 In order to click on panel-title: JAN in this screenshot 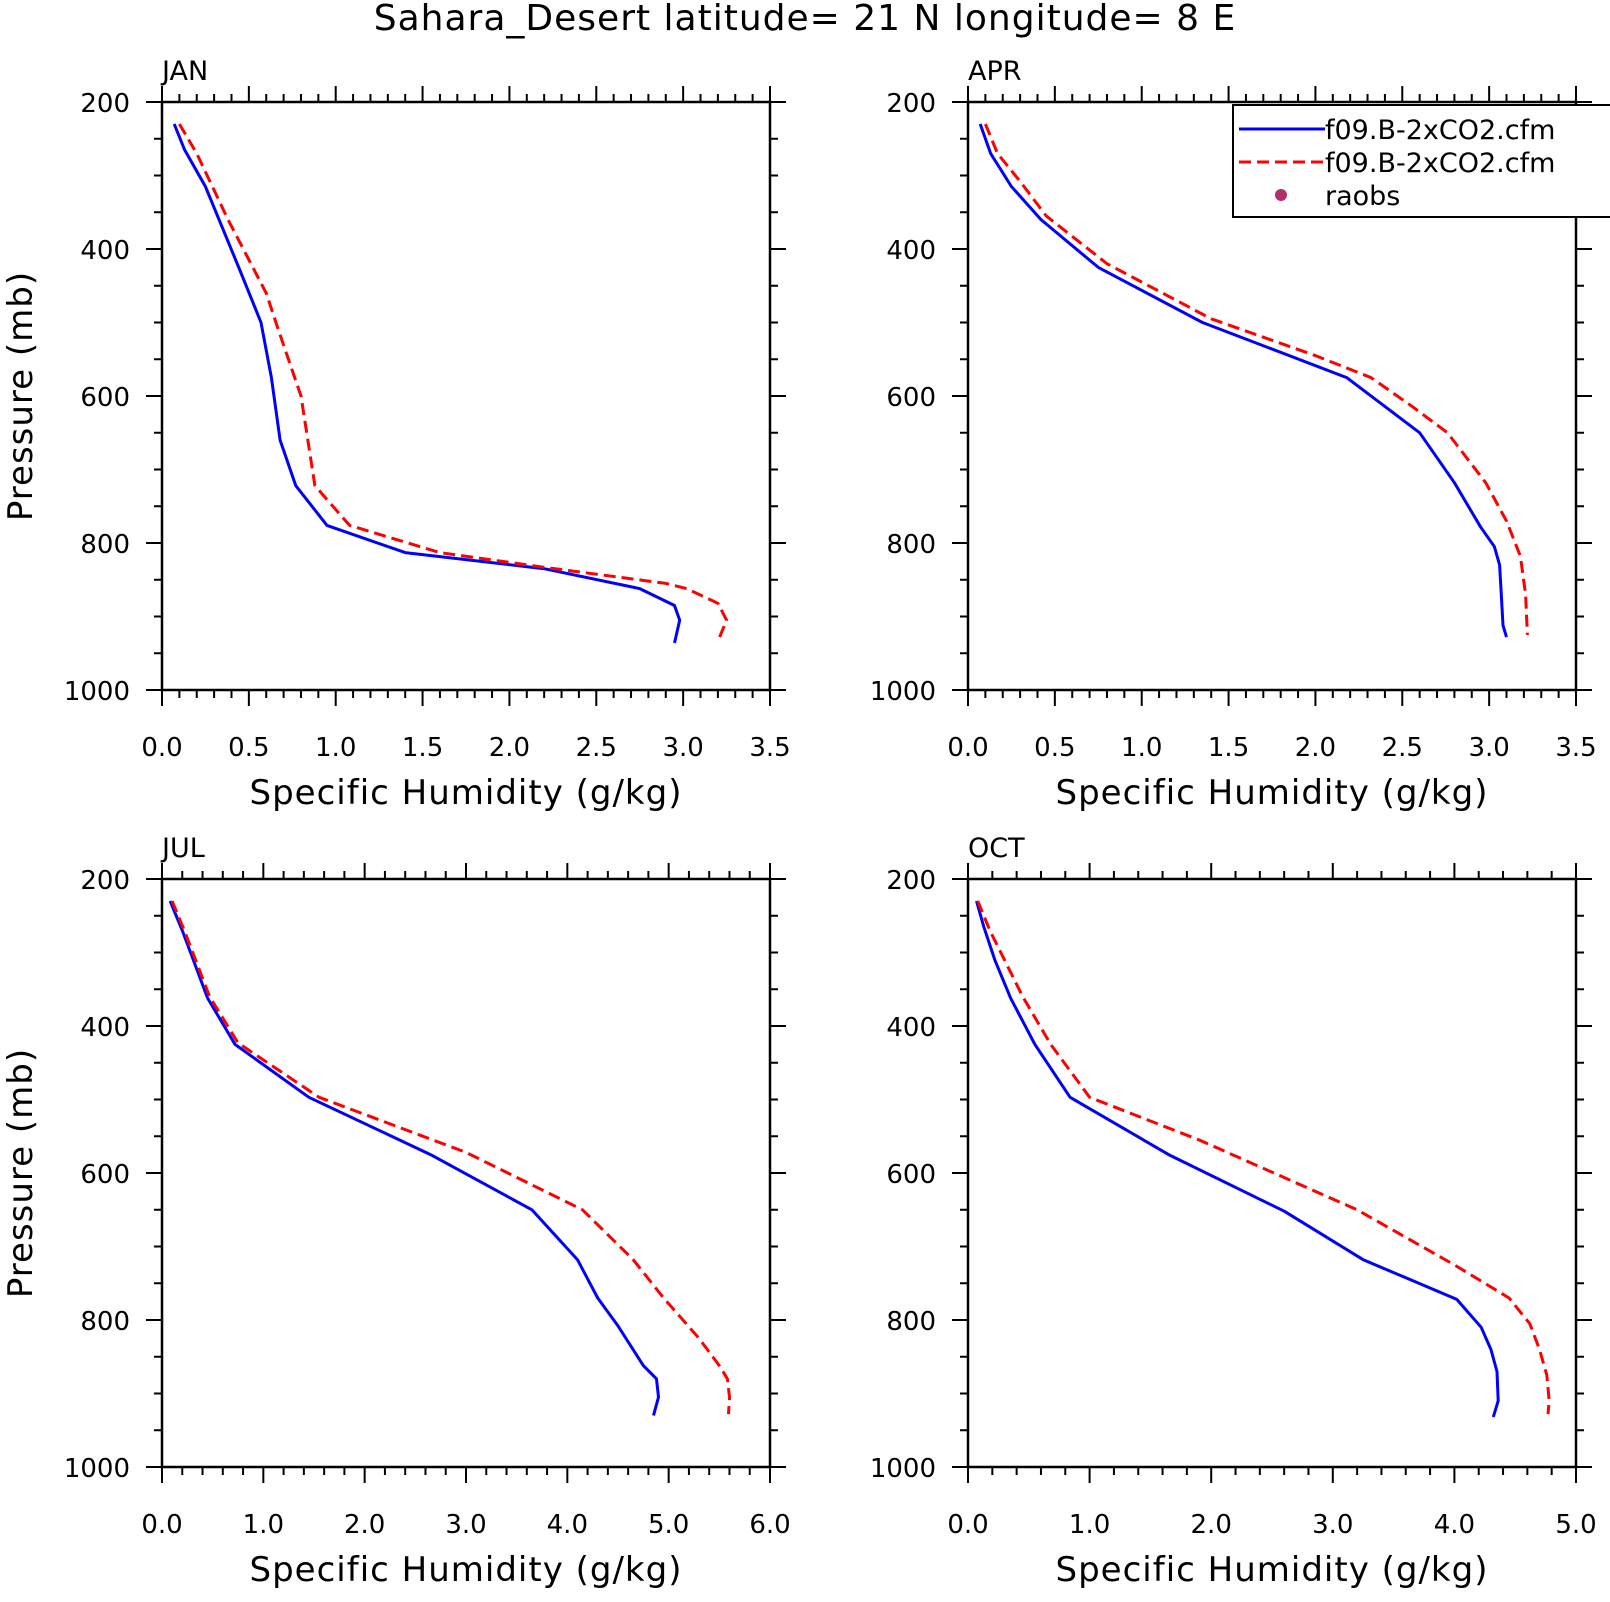, I will do `click(184, 71)`.